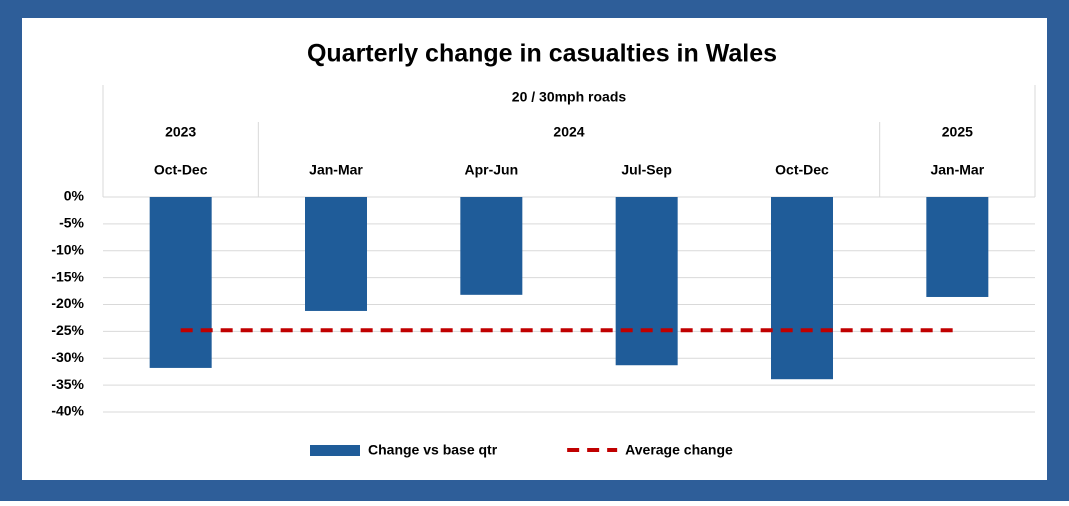  I want to click on chart-subtitle: 20 / 30mph roads, so click(569, 97).